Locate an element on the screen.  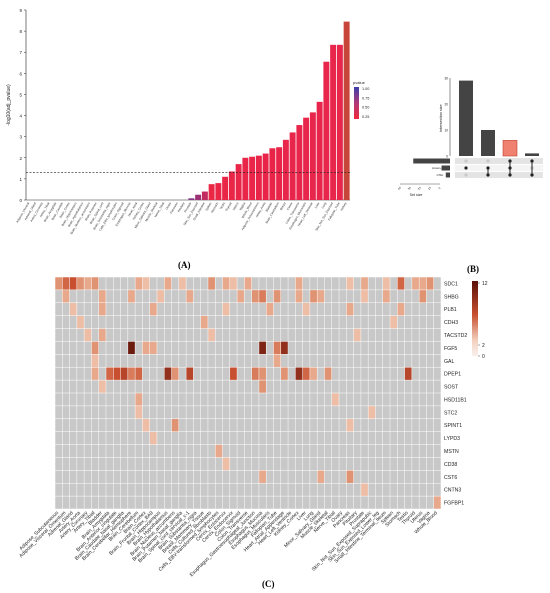
intersection-tick-label: 30 is located at coordinates (446, 79).